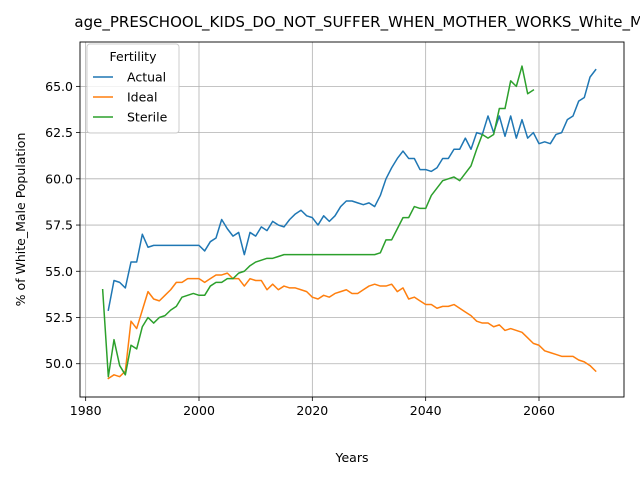 The image size is (640, 480). I want to click on y-tick-label: 65.0, so click(59, 86).